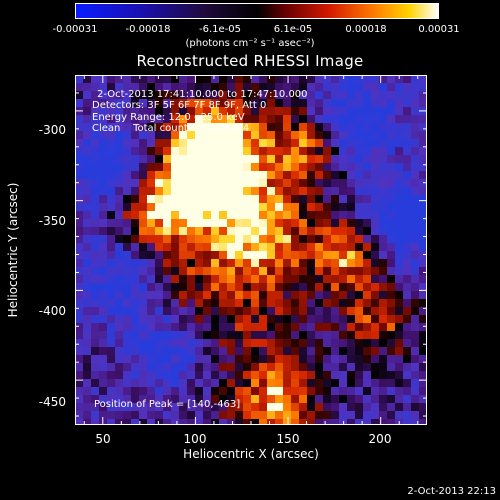 The image size is (500, 500). Describe the element at coordinates (52, 311) in the screenshot. I see `y-tick-label: -400` at that location.